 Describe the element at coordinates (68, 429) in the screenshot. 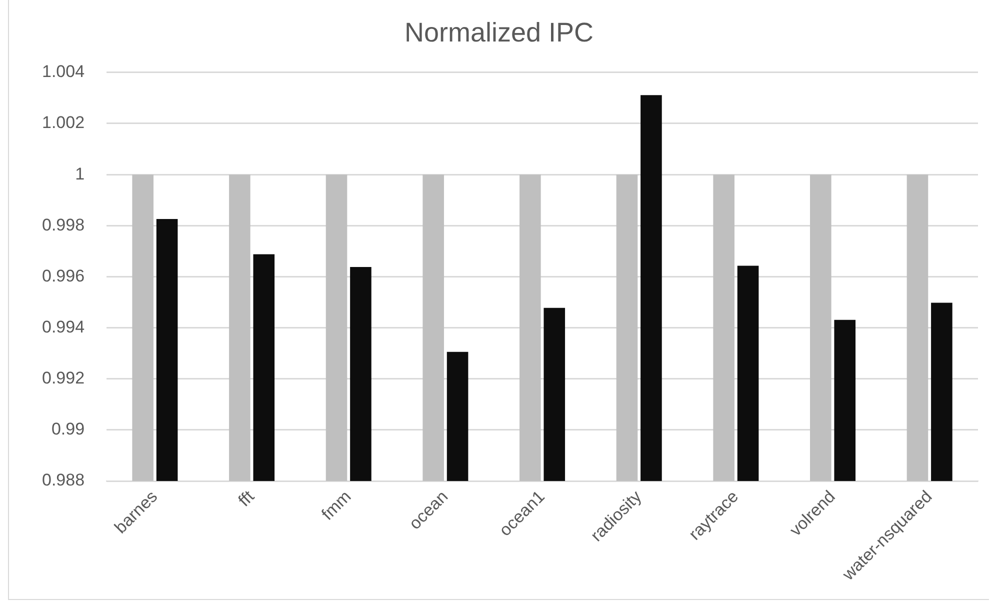

I see `y-tick-label: 0.99` at that location.